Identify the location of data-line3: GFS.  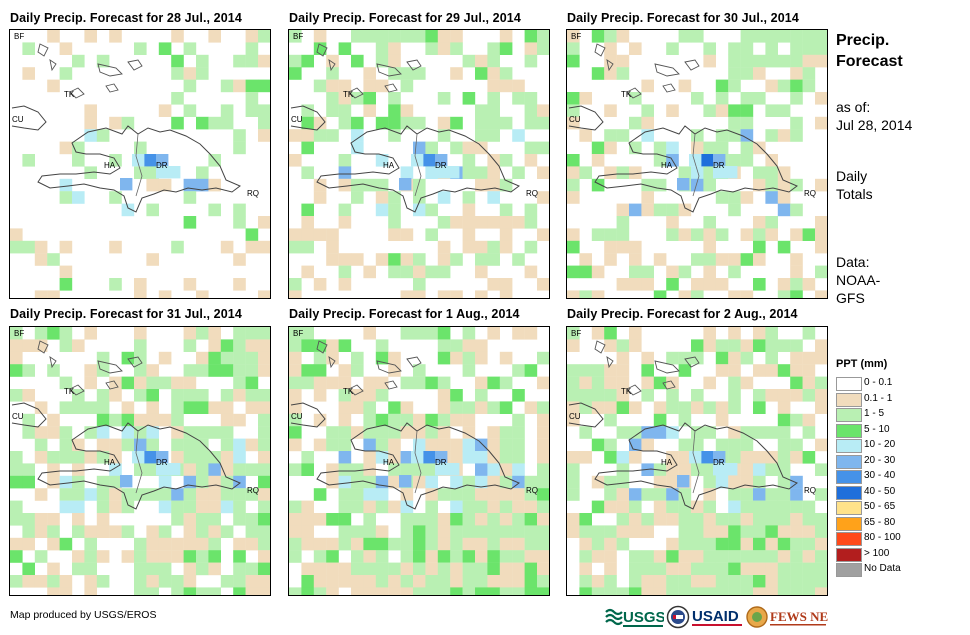
(850, 298).